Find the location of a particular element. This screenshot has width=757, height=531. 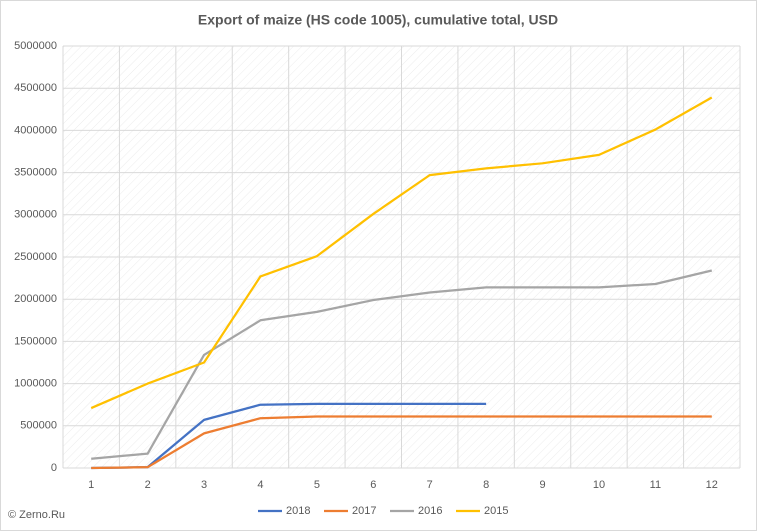

x-tick-label: 9 is located at coordinates (542, 485).